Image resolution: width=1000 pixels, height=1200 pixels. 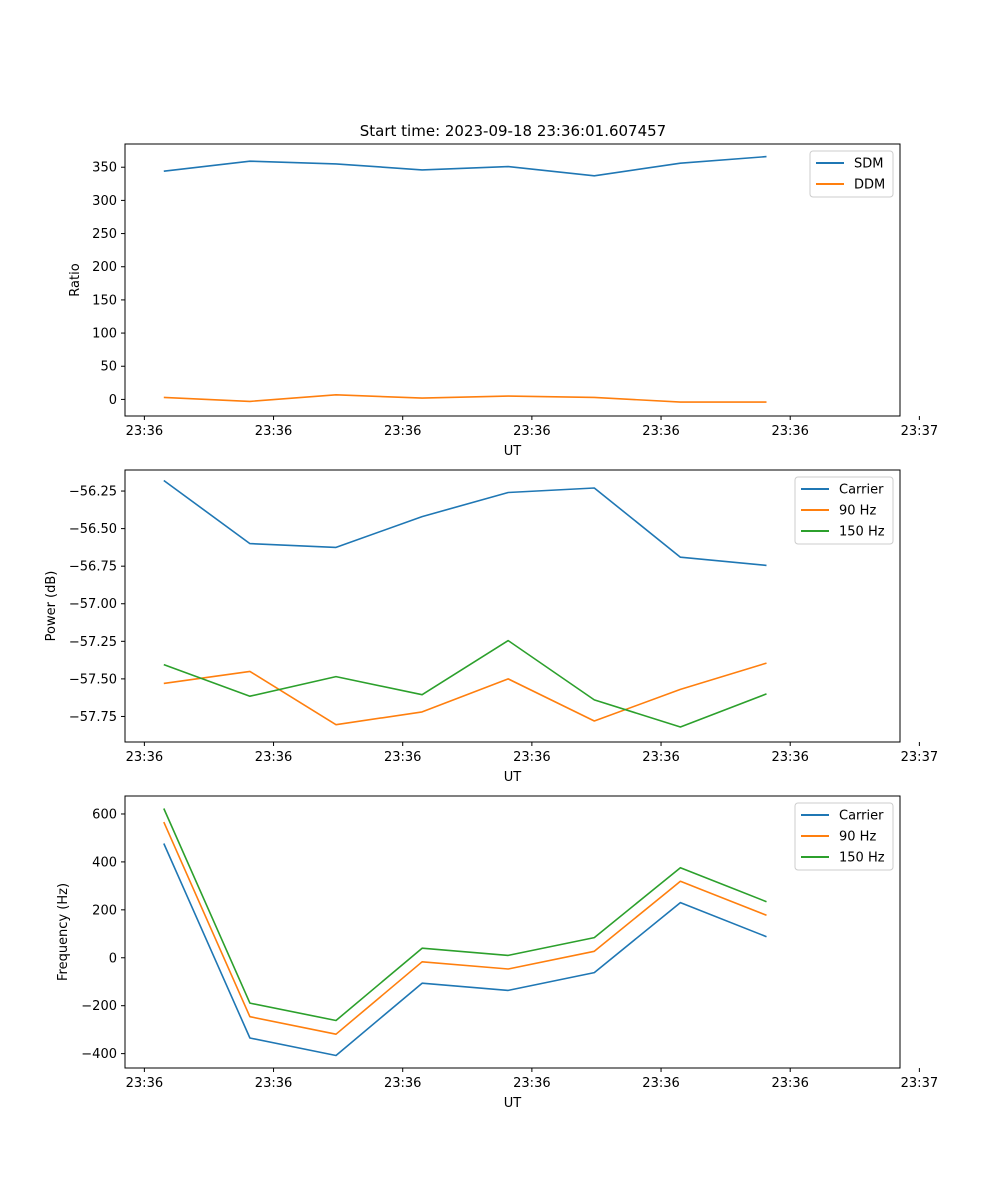 What do you see at coordinates (465, 398) in the screenshot?
I see `series-line-ddm` at bounding box center [465, 398].